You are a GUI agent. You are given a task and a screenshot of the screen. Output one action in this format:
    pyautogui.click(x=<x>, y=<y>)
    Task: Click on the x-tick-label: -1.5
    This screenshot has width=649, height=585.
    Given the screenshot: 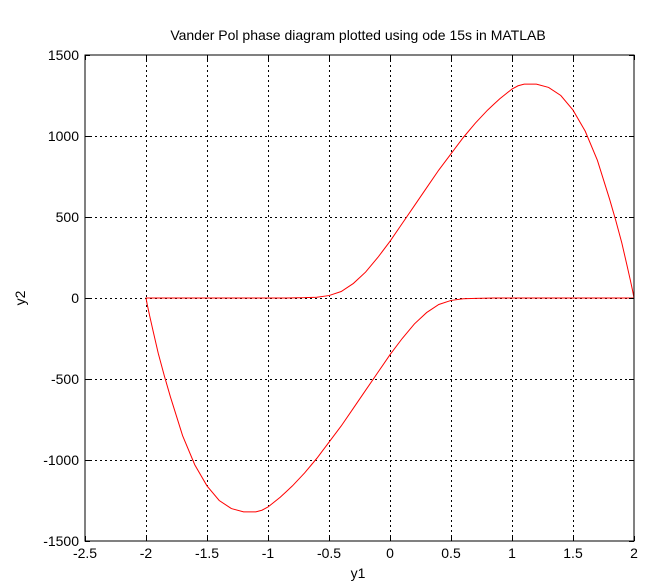 What is the action you would take?
    pyautogui.click(x=207, y=553)
    